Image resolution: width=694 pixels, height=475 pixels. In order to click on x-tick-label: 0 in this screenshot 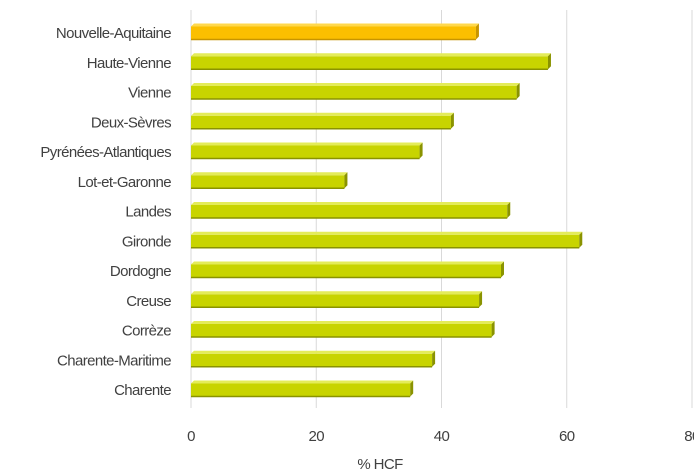, I will do `click(191, 436)`.